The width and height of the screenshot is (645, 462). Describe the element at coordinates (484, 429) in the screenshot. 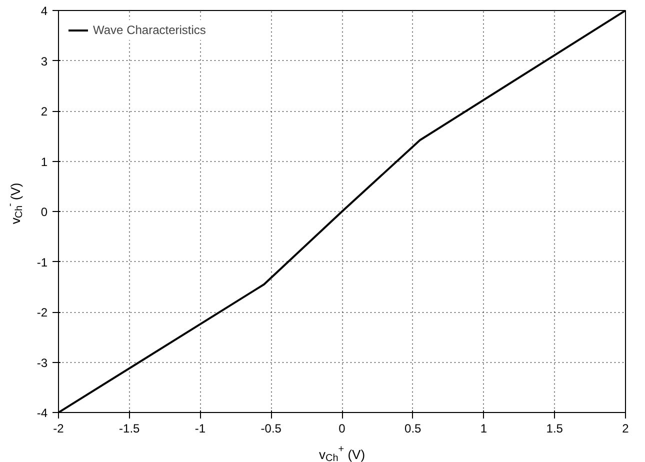

I see `x-tick-label: 1` at that location.